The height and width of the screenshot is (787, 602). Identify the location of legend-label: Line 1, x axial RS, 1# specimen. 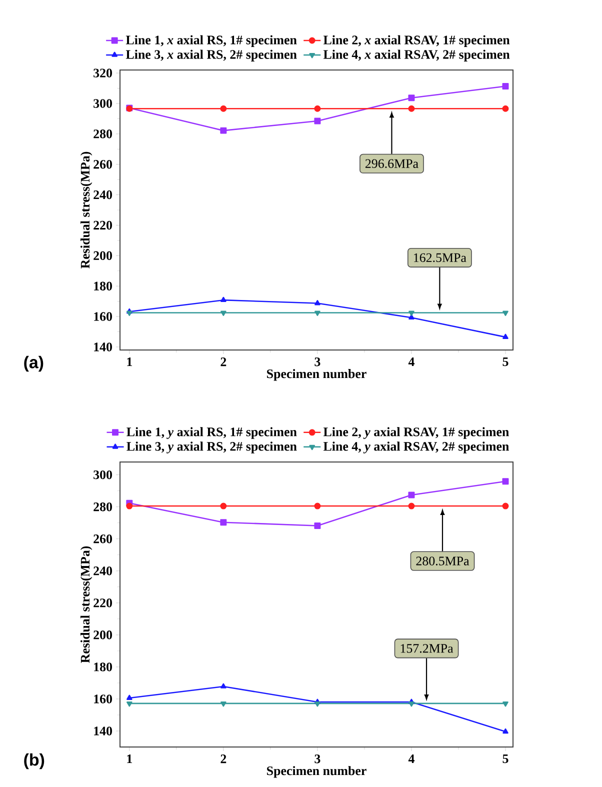
(211, 41).